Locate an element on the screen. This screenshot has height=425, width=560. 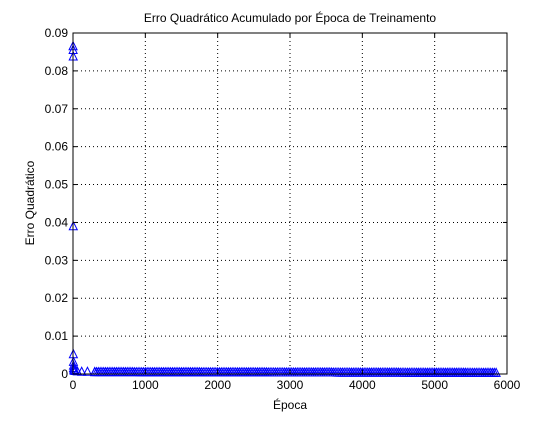
y-tick-label: 0.01 is located at coordinates (57, 336).